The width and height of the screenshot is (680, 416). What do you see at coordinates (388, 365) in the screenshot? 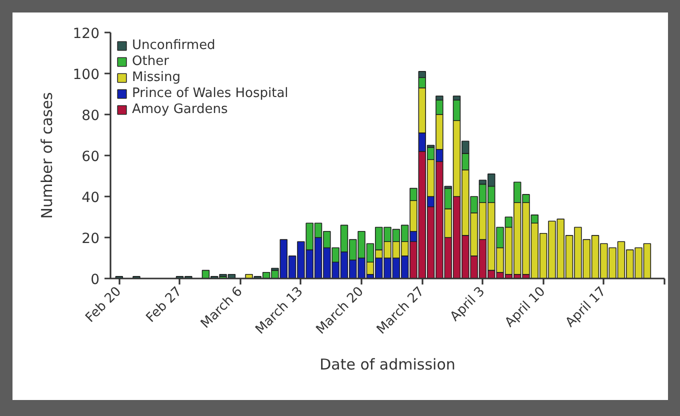
I see `x-axis-title: Date of admission` at bounding box center [388, 365].